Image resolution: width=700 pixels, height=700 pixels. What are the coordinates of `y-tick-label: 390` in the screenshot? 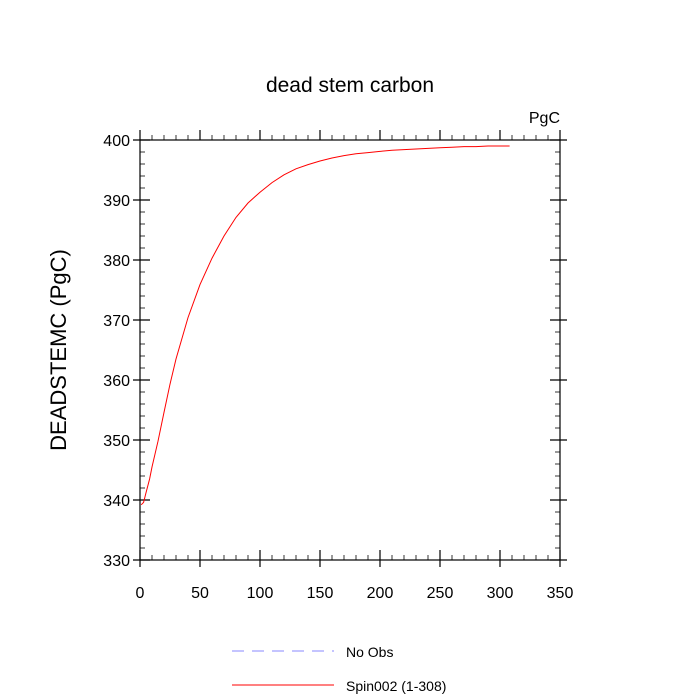 It's located at (116, 201).